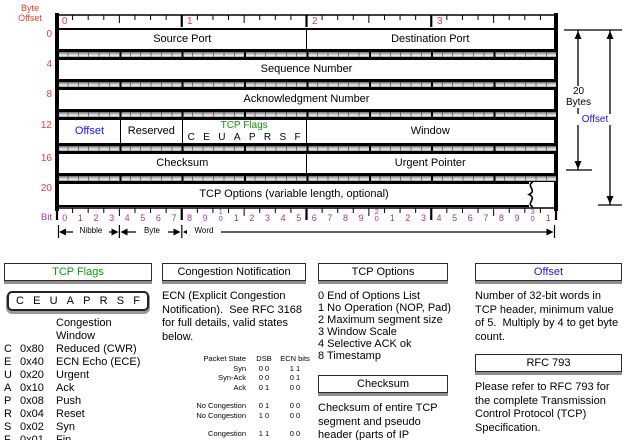  I want to click on tcp-option-item: 1 No Operation (NOP, Pad), so click(385, 308).